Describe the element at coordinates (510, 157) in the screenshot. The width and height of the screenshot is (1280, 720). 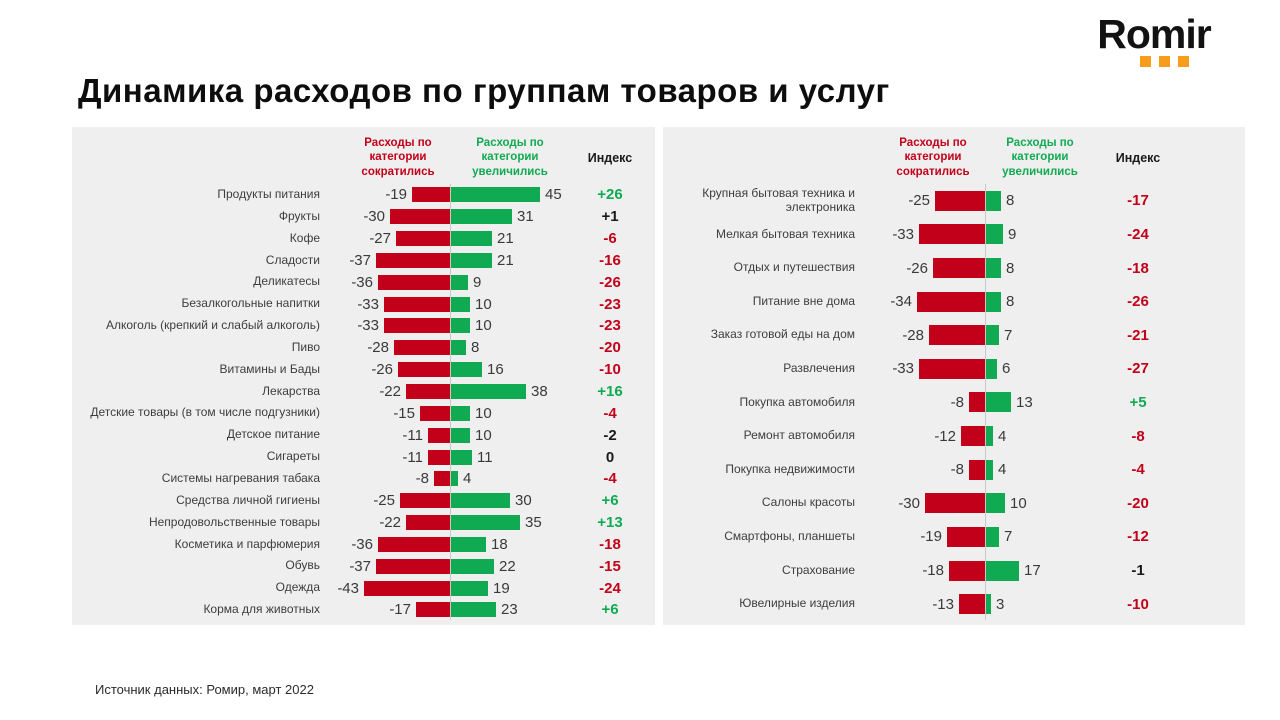
I see `column-header-increased: Расходы по категории увеличились` at that location.